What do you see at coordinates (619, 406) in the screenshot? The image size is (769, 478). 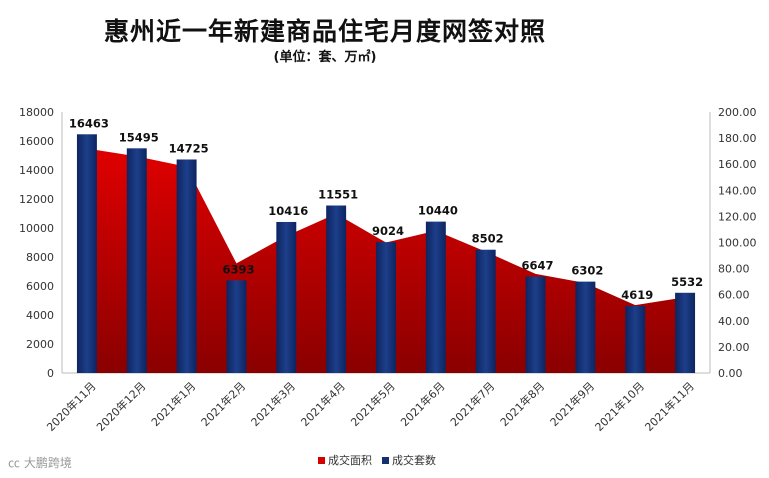 I see `x-tick-label: 2021年10月` at bounding box center [619, 406].